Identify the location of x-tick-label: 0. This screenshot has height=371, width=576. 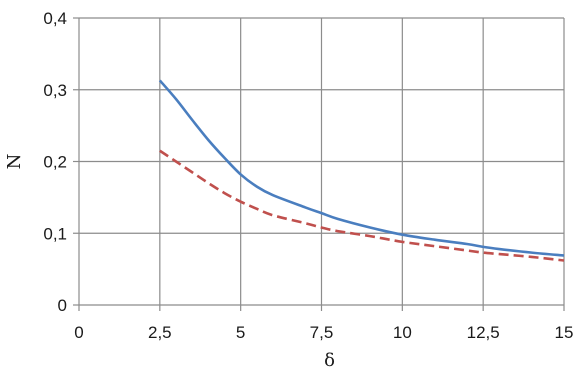
(78, 332).